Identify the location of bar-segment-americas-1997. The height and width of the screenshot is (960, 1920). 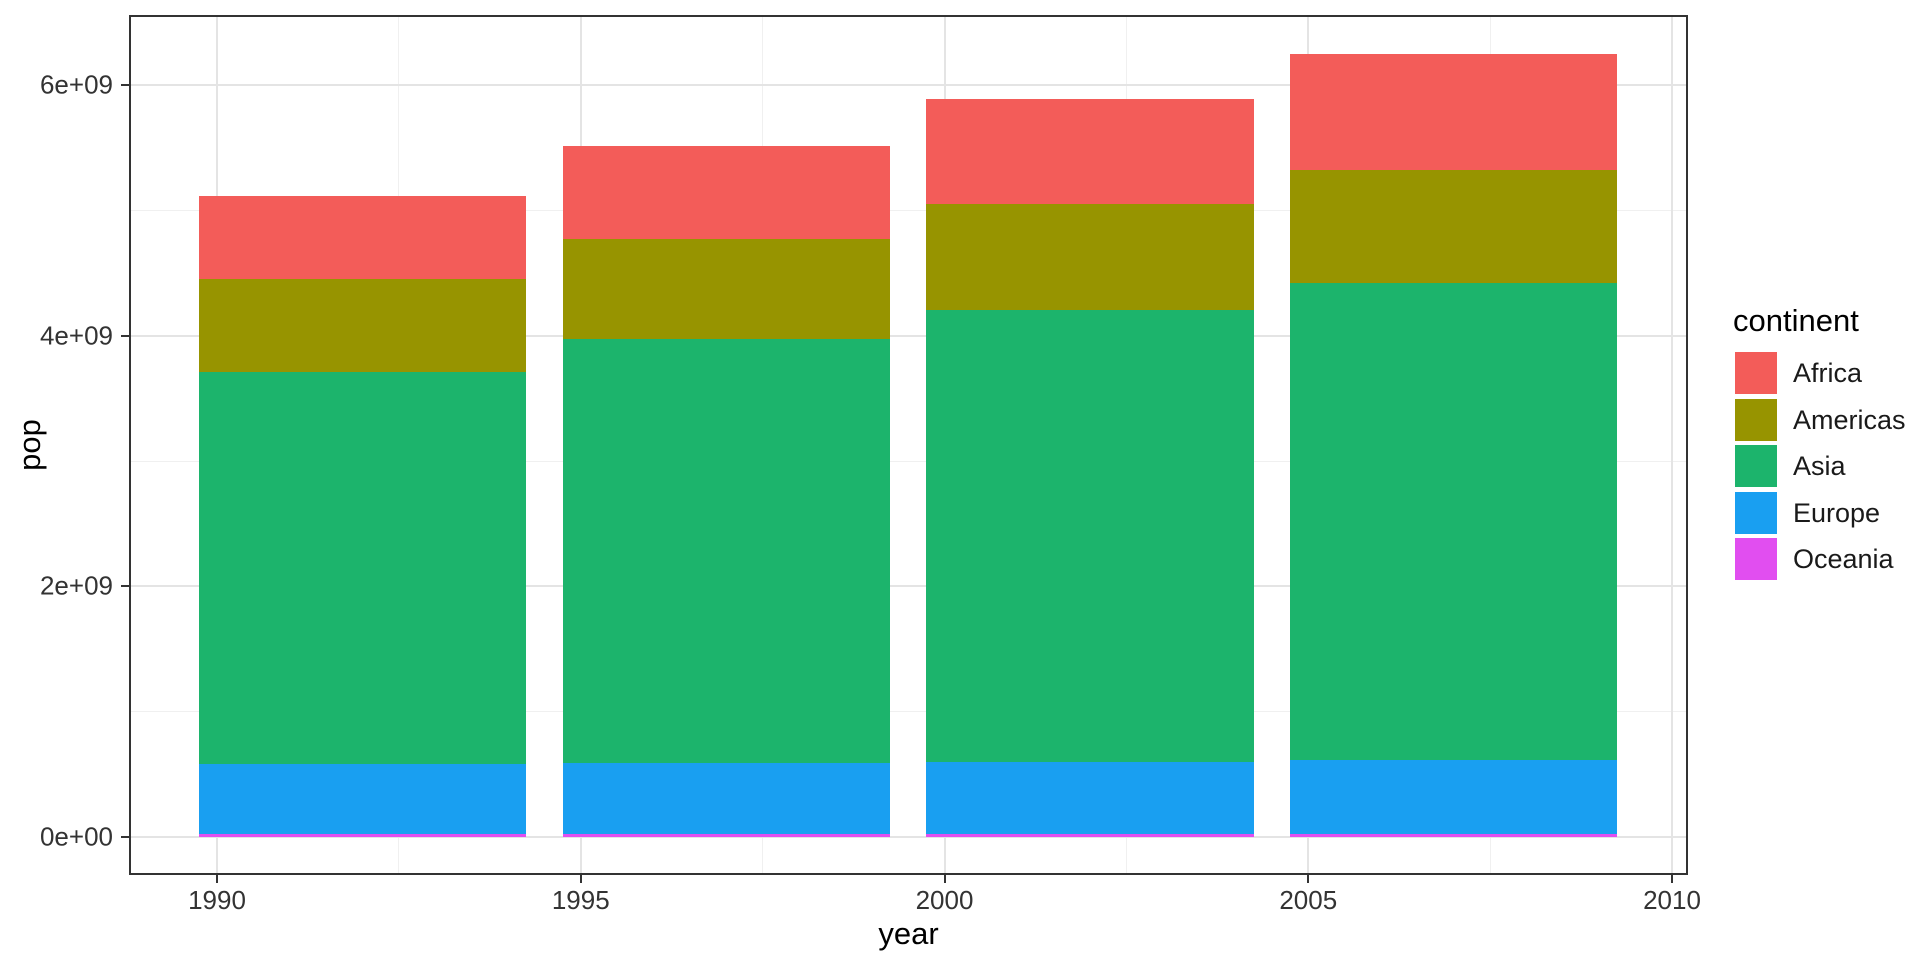
(726, 289).